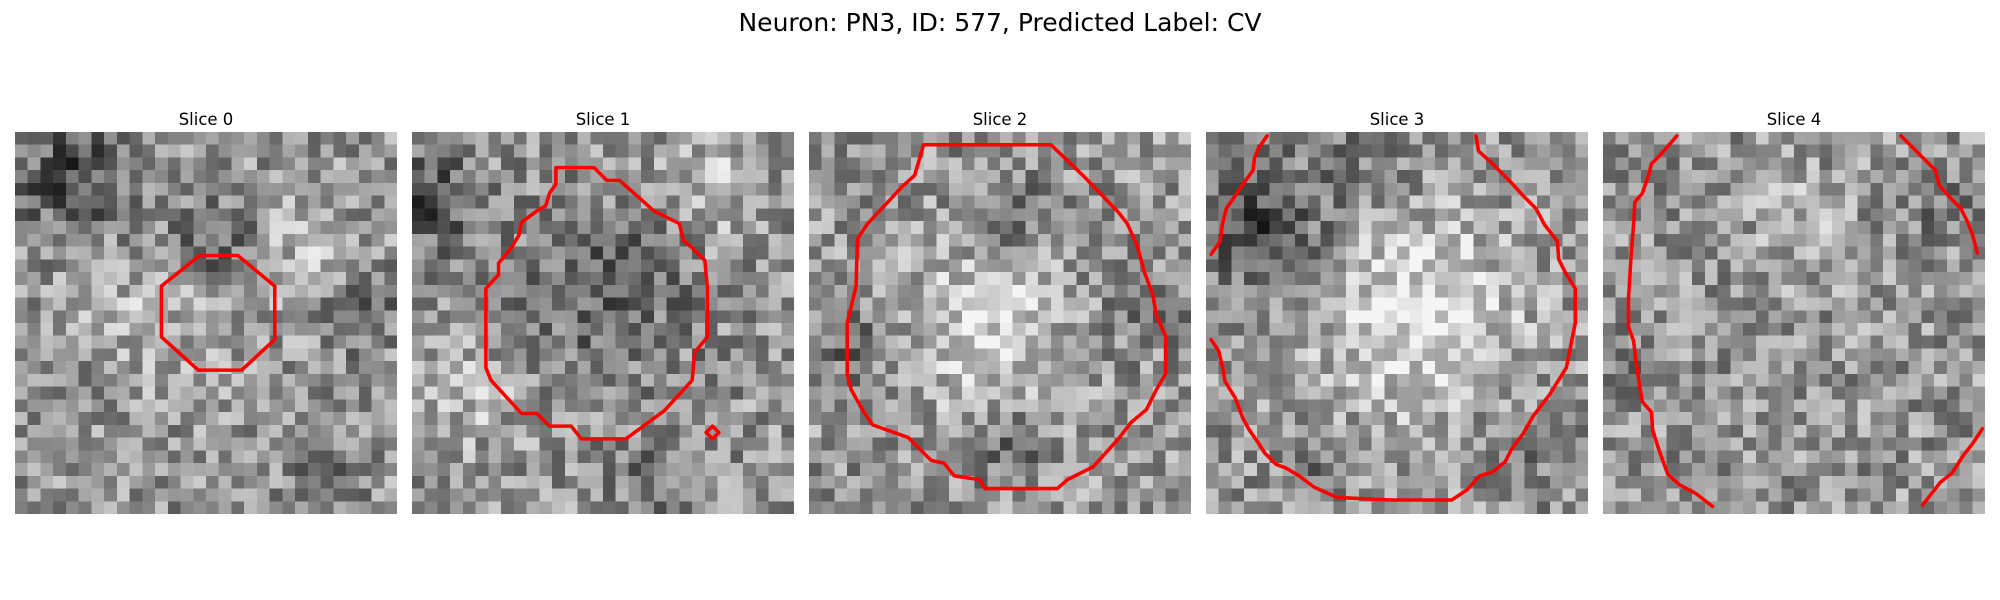 The height and width of the screenshot is (600, 2000). I want to click on segmentation-contour-upper-left, so click(1239, 195).